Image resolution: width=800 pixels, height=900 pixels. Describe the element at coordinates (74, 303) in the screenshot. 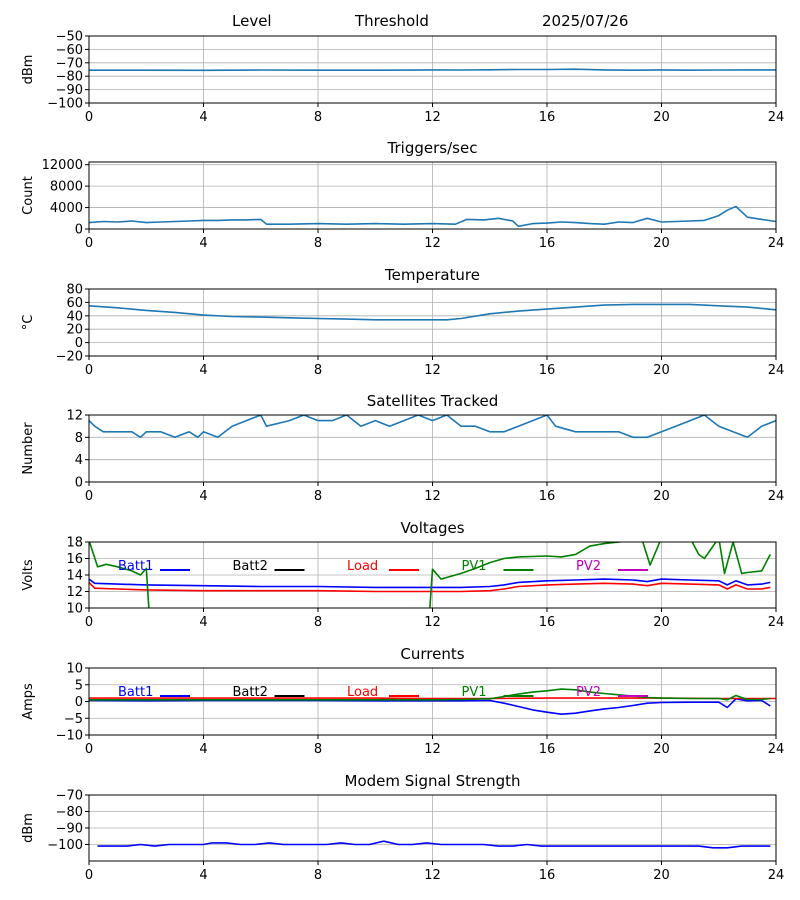

I see `y-tick-label: 60` at that location.